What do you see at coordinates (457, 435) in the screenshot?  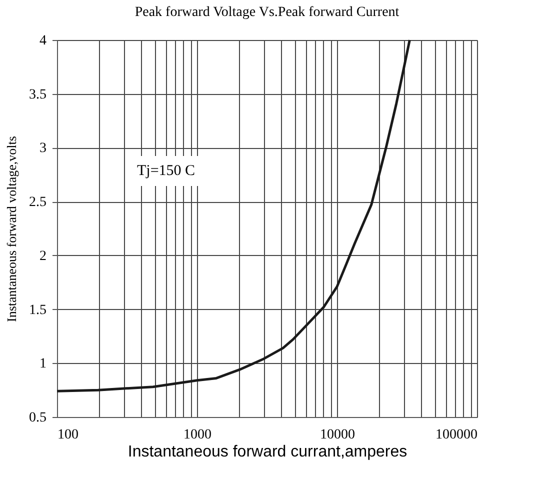 I see `x-tick-label: 100000` at bounding box center [457, 435].